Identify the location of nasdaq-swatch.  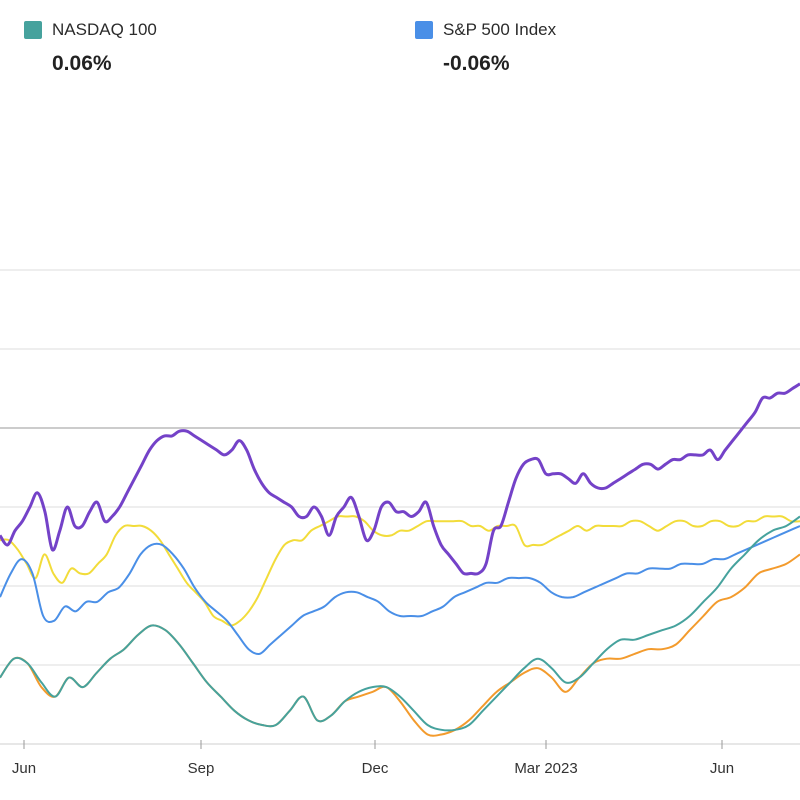
(33, 30).